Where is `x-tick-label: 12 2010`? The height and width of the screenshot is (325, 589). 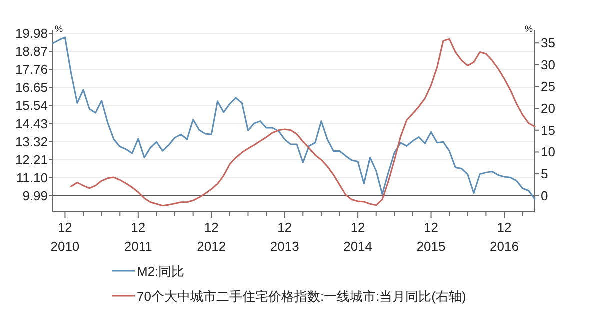
x-tick-label: 12 2010 is located at coordinates (65, 237).